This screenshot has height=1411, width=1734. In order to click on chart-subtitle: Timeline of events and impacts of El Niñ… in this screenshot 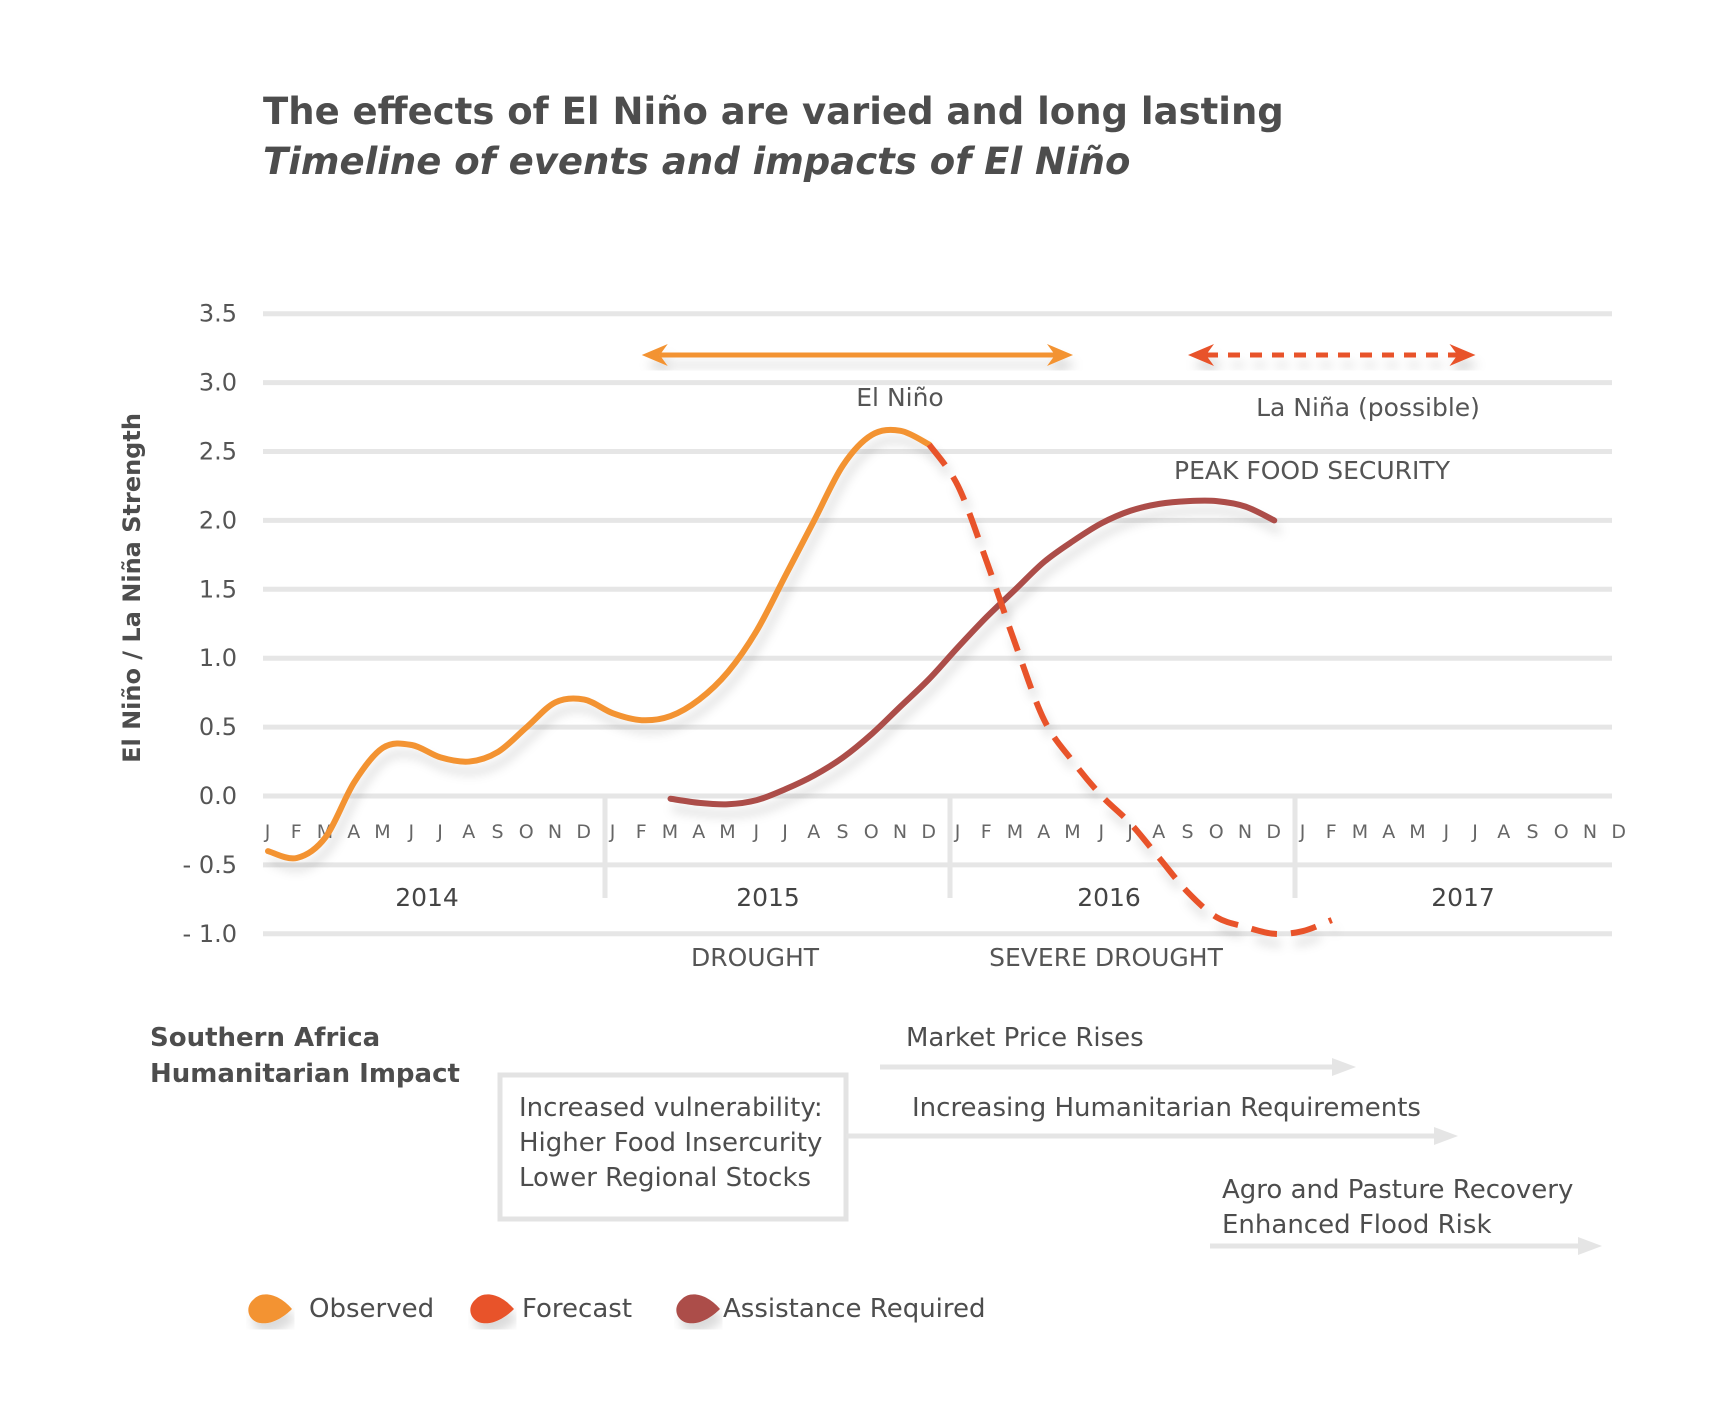, I will do `click(696, 161)`.